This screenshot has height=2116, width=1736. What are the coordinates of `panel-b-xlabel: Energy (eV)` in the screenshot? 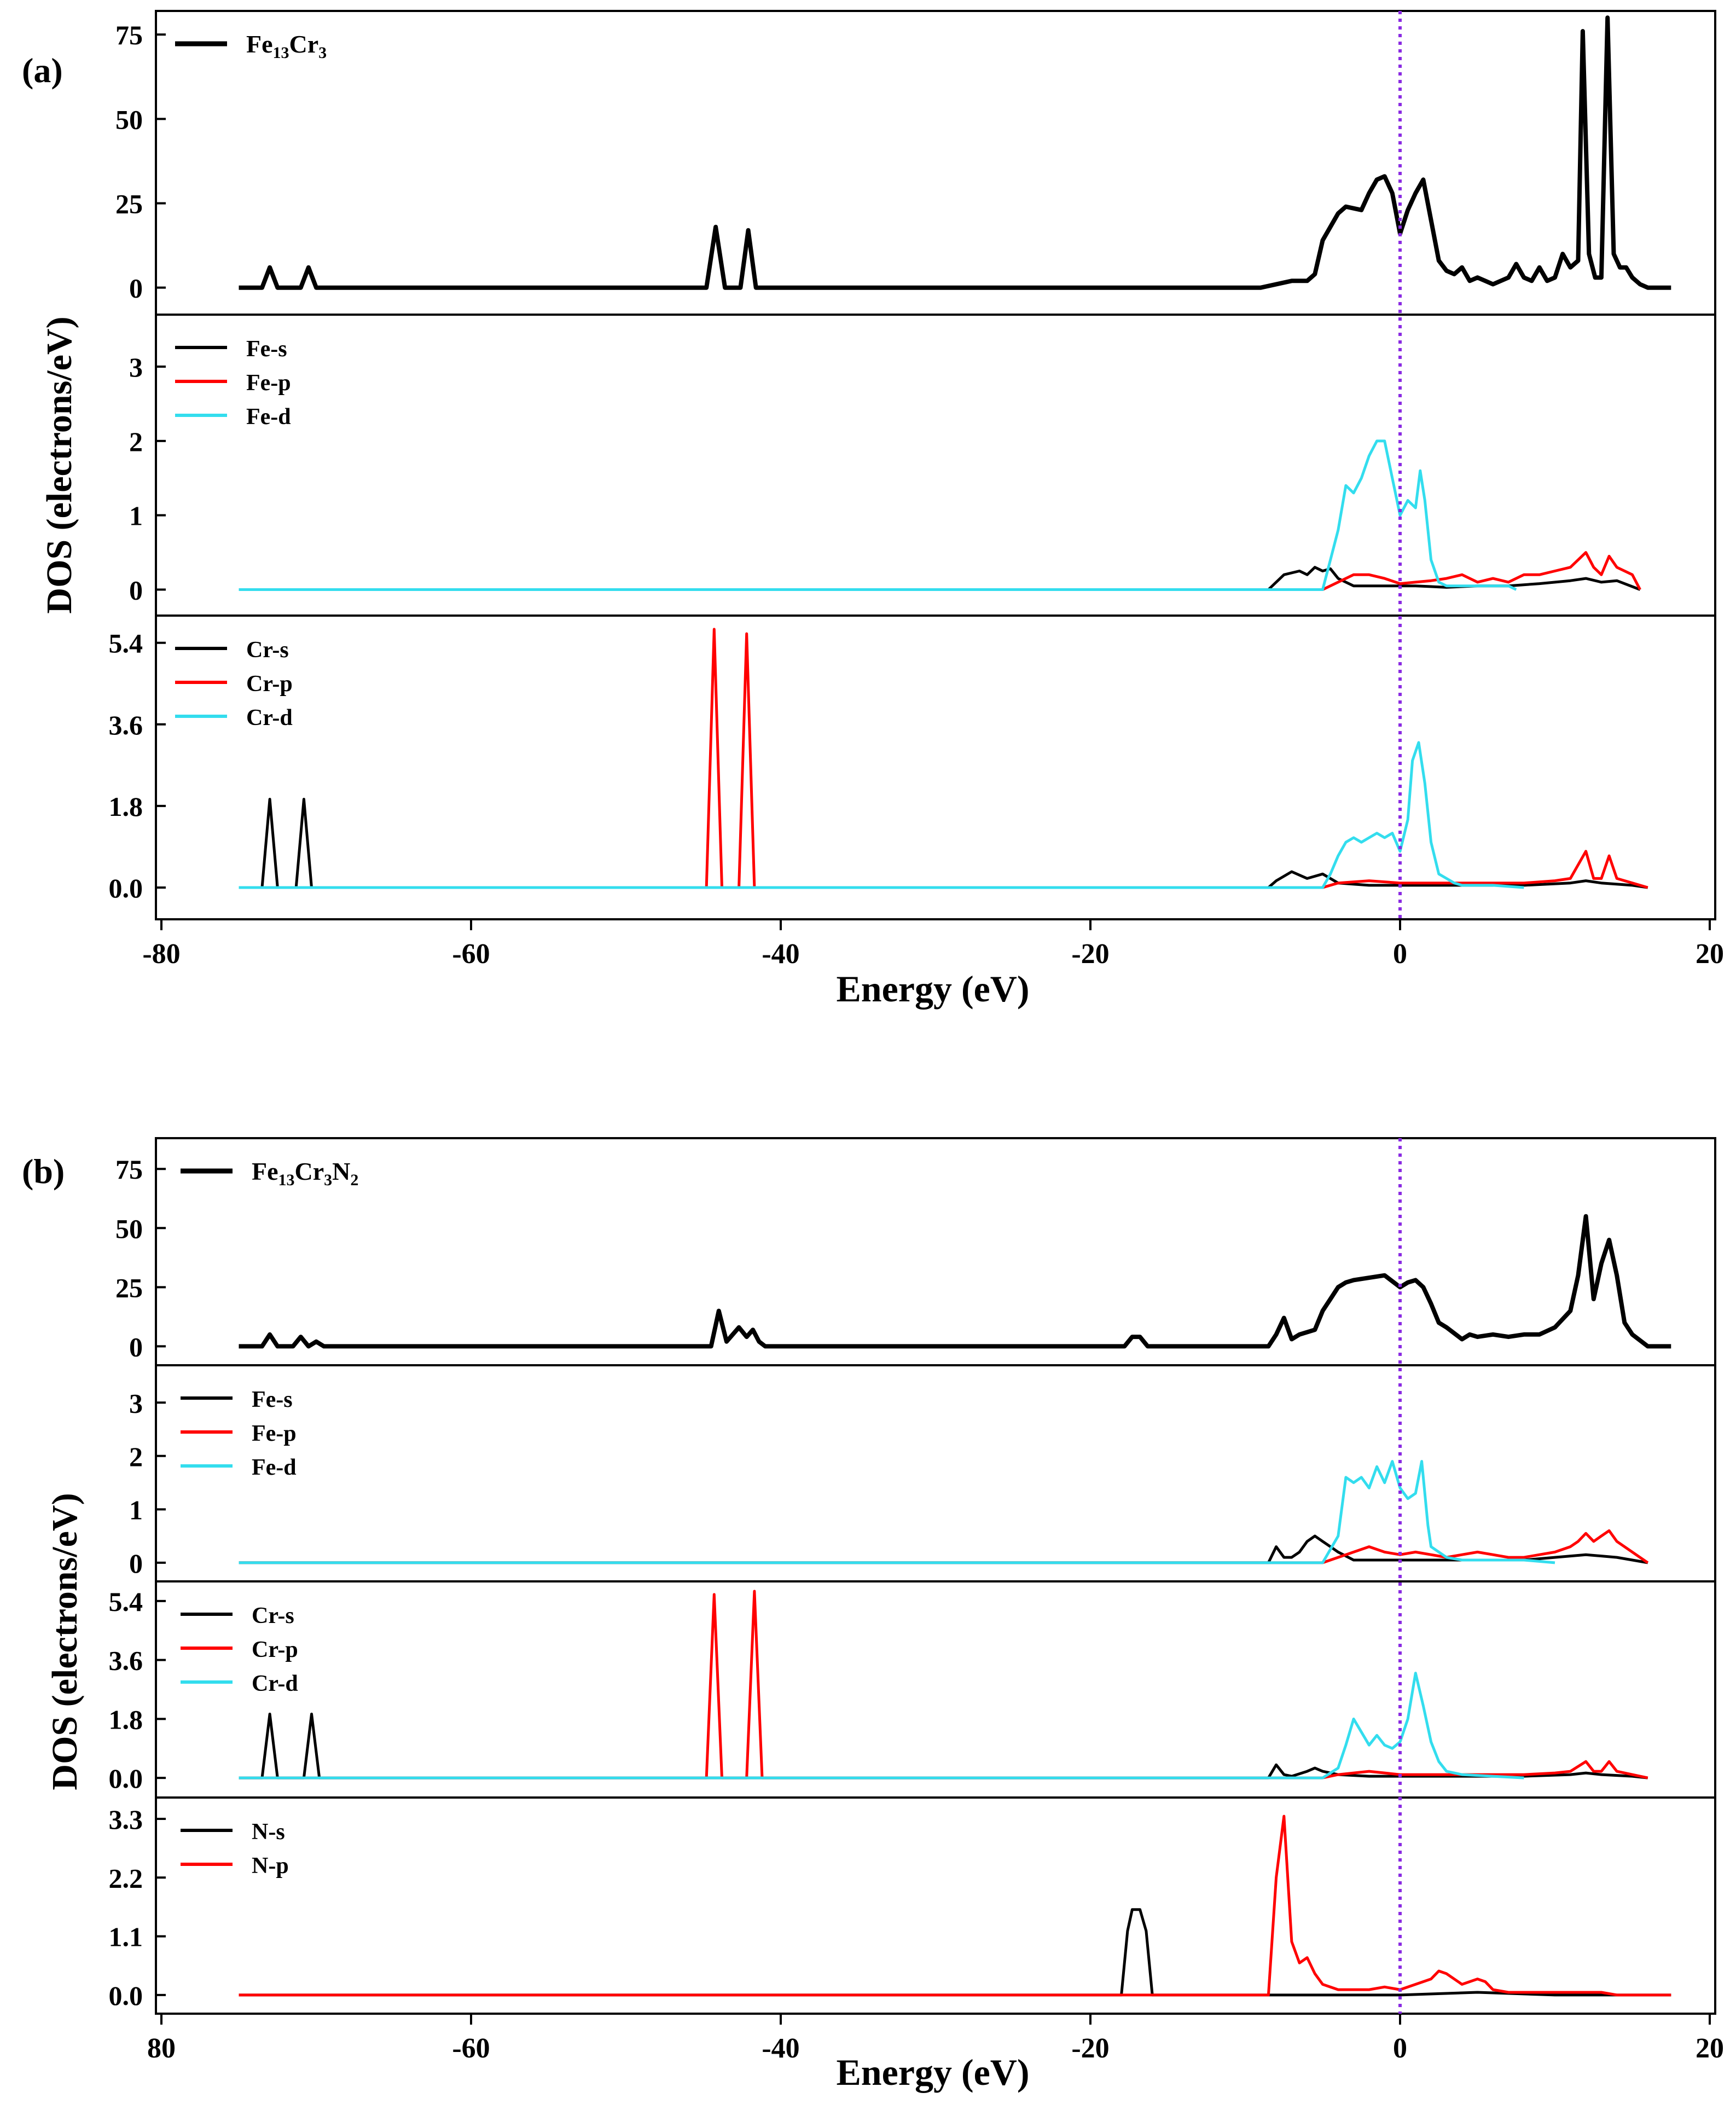 It's located at (932, 2072).